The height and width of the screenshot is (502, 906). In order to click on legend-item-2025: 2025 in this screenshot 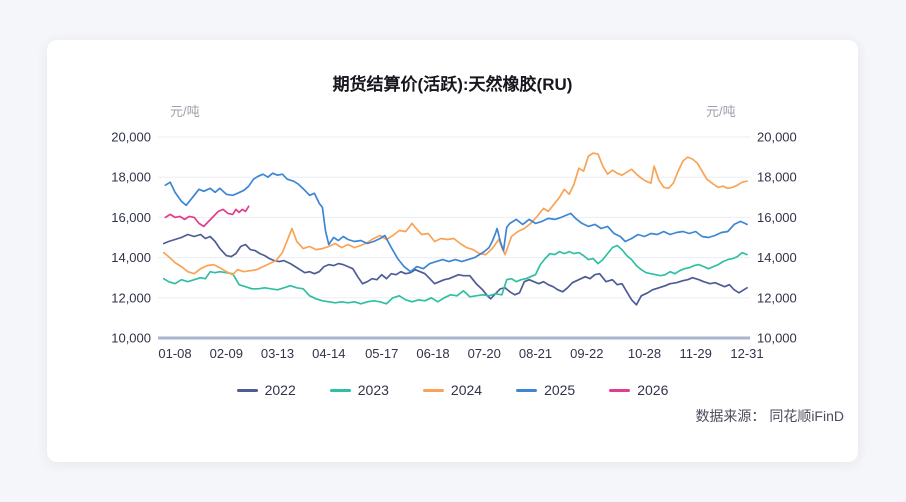, I will do `click(545, 390)`.